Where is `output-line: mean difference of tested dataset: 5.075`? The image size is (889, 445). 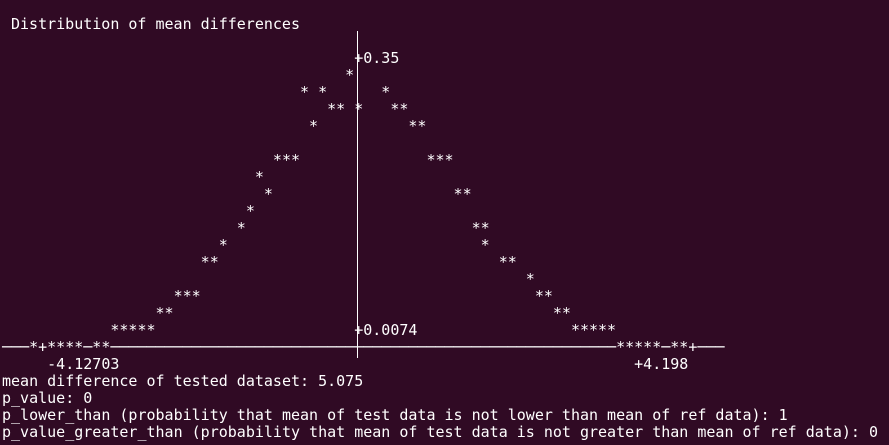 output-line: mean difference of tested dataset: 5.075 is located at coordinates (183, 381).